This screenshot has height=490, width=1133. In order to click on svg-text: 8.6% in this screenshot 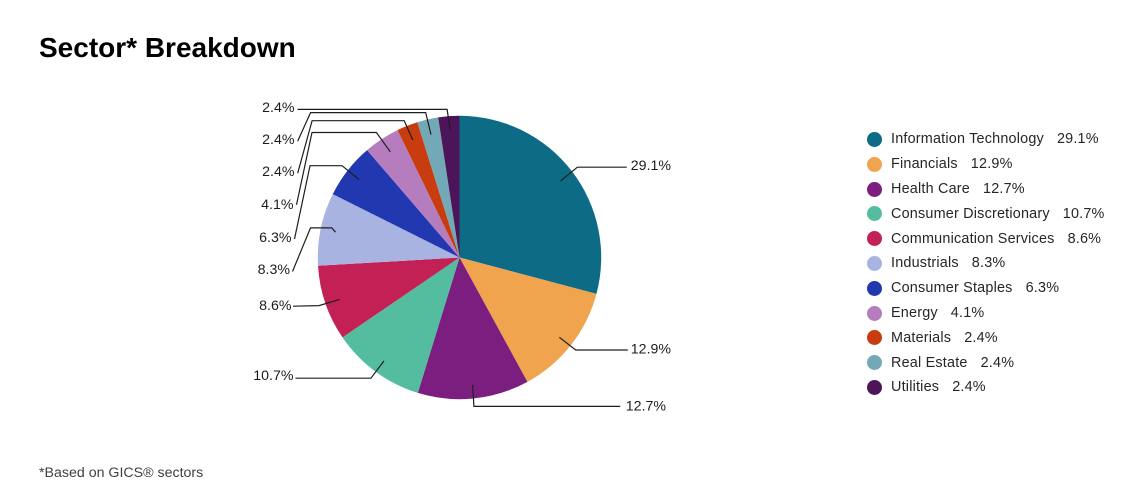, I will do `click(275, 306)`.